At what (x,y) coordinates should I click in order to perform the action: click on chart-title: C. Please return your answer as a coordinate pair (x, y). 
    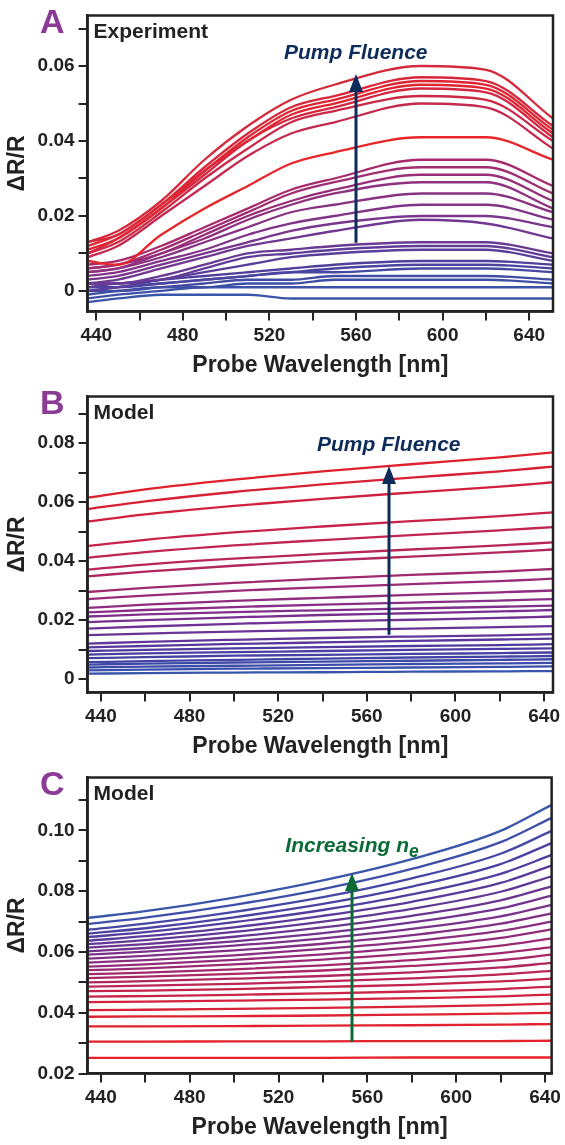
    Looking at the image, I should click on (52, 783).